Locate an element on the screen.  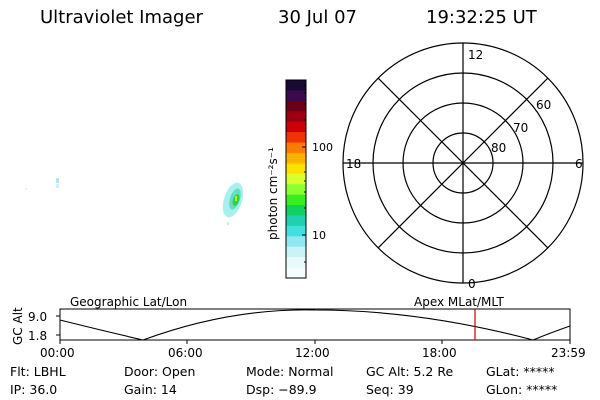
status-gain: Gain: 14 is located at coordinates (150, 389).